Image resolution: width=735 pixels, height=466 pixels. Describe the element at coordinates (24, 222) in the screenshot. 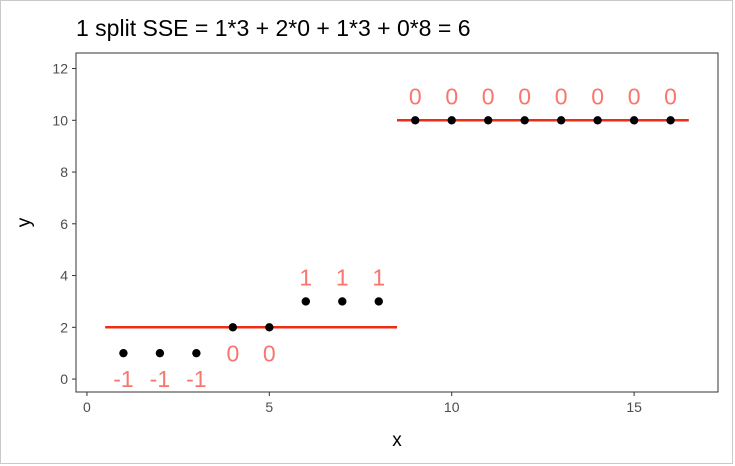

I see `y-axis-label: y` at that location.